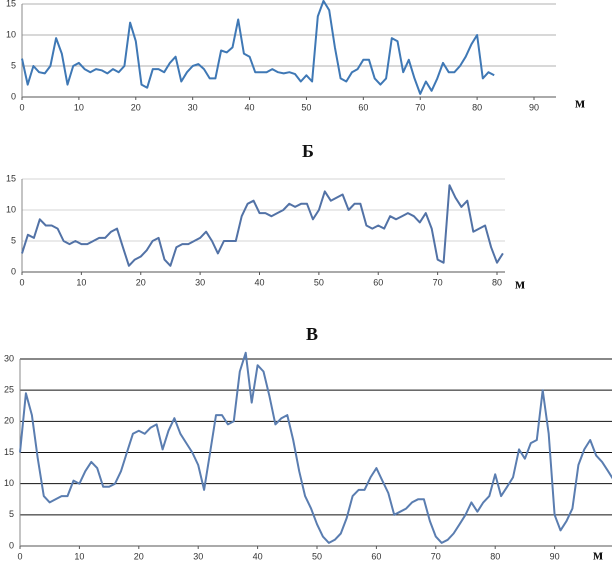 The height and width of the screenshot is (563, 612). Describe the element at coordinates (9, 358) in the screenshot. I see `y-tick-label: 30` at that location.